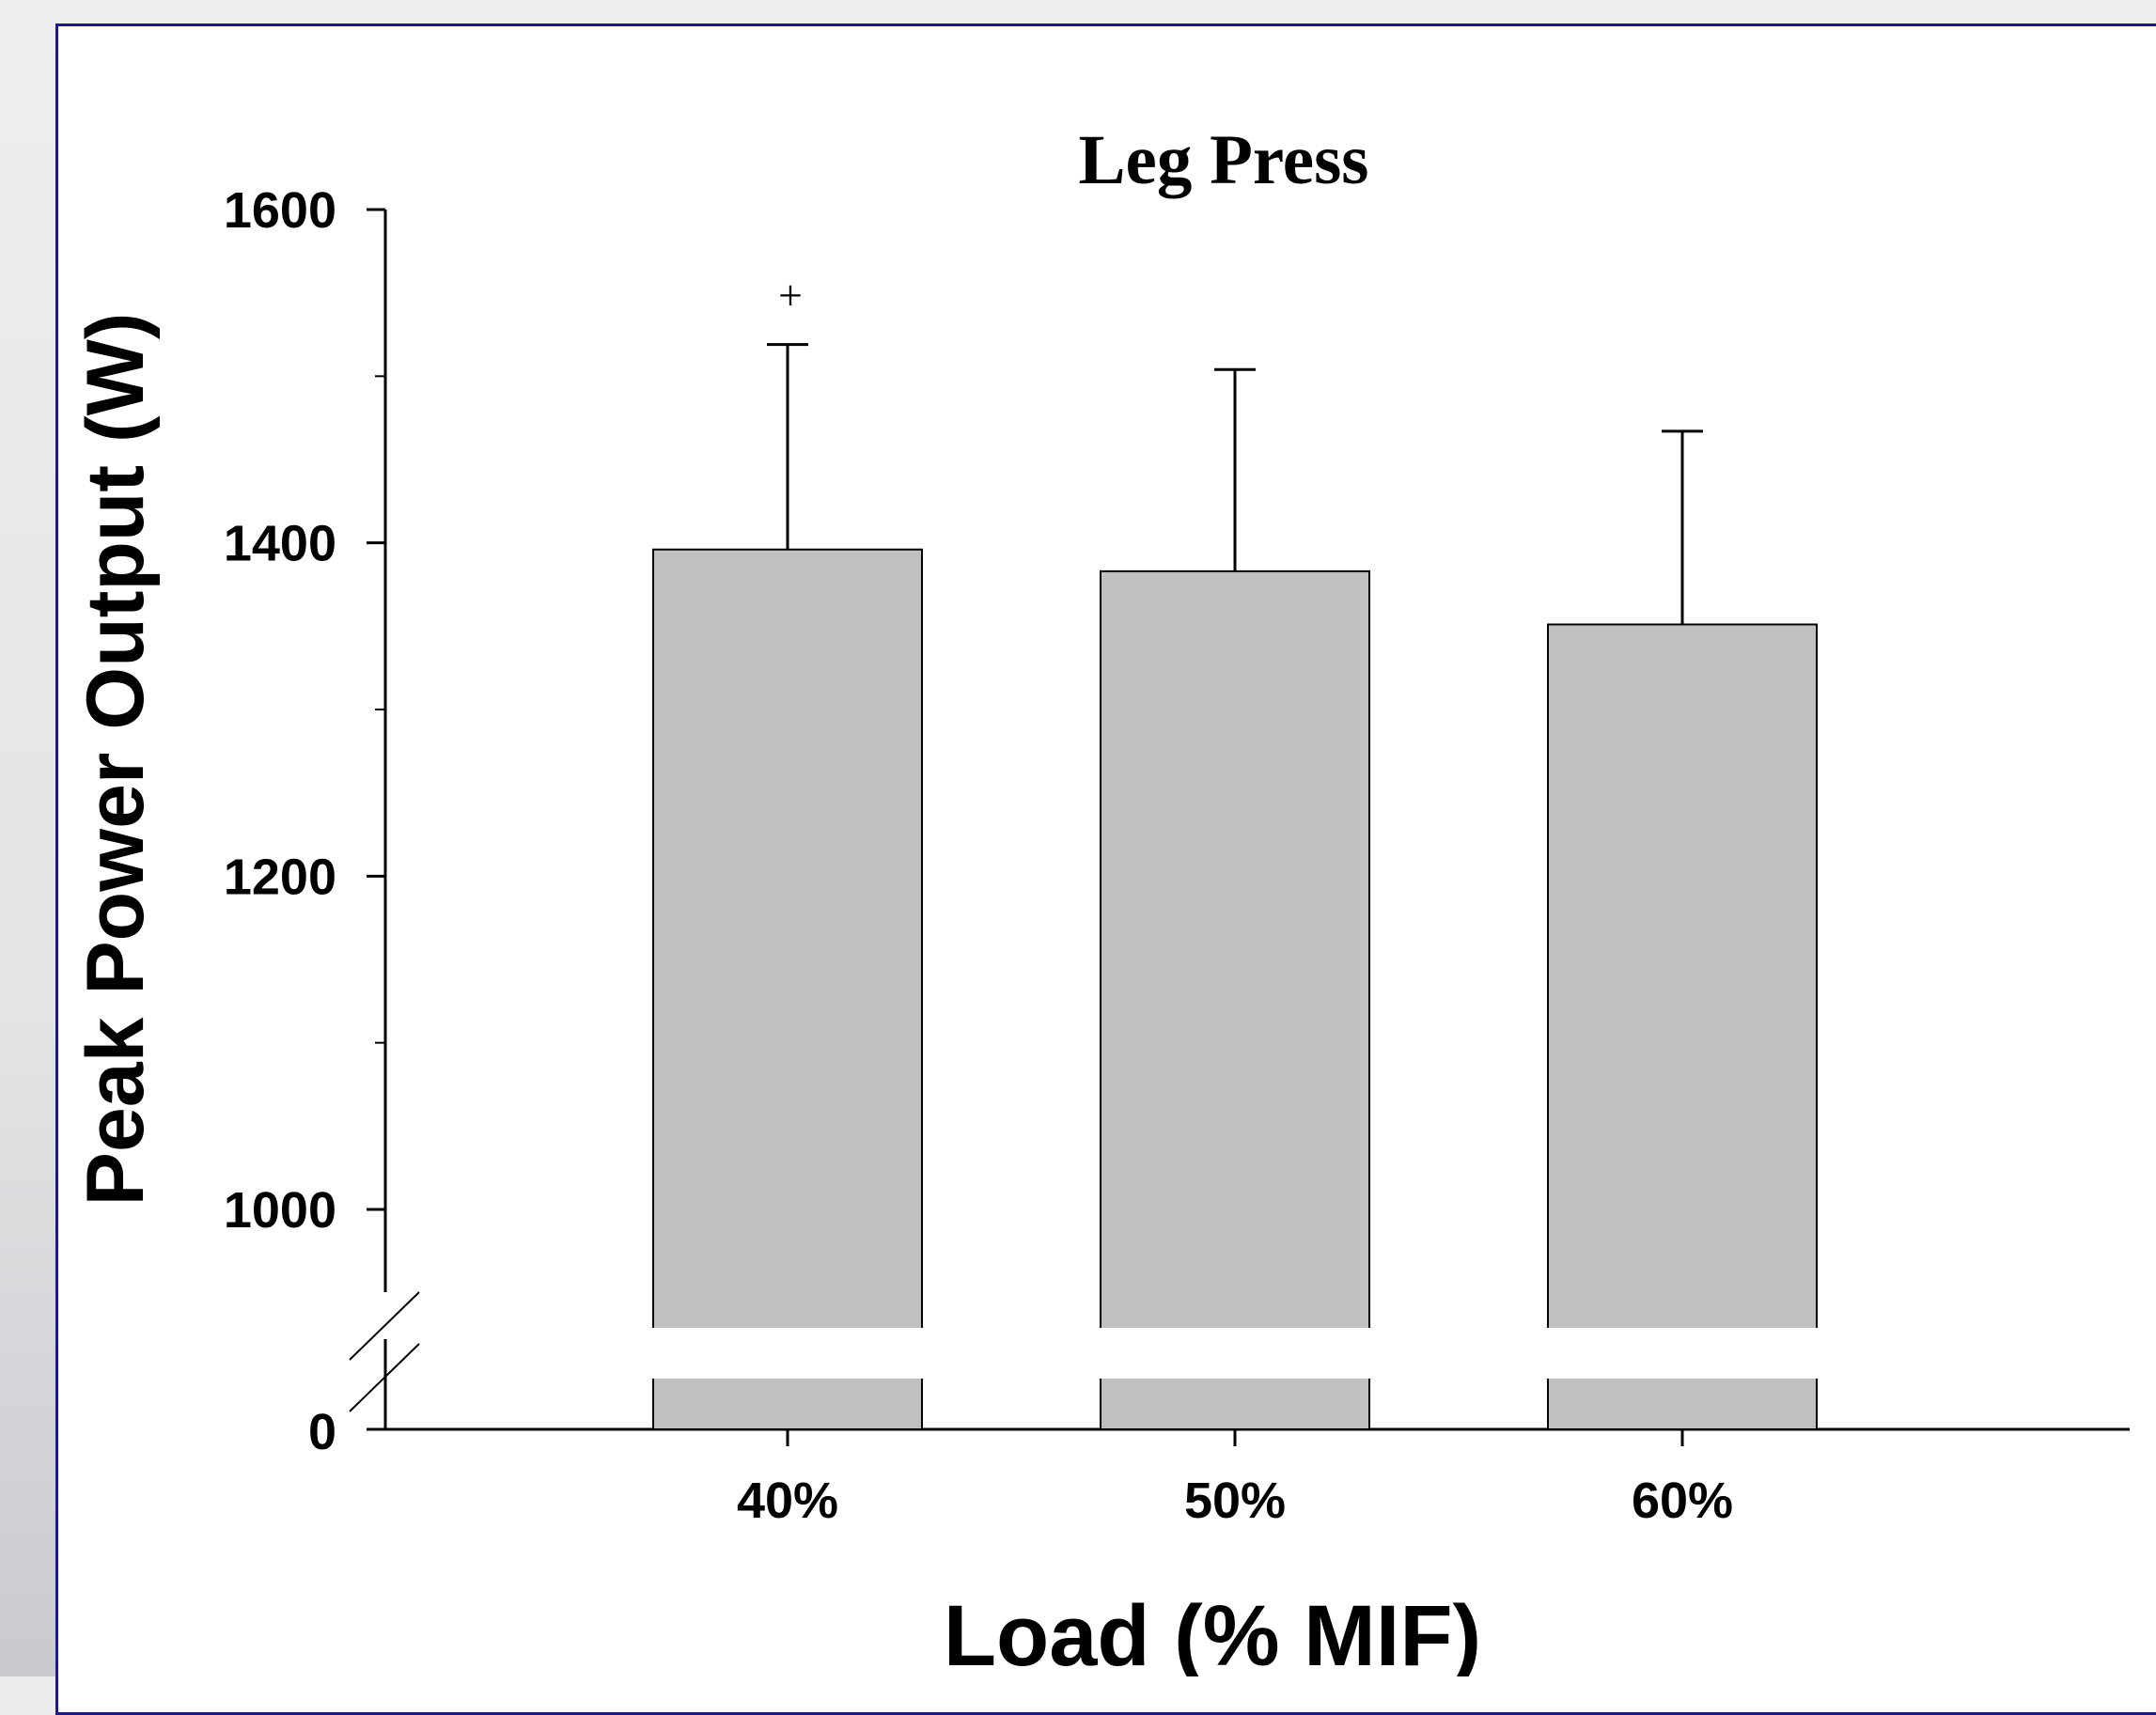 This screenshot has width=2156, height=1715. Describe the element at coordinates (1213, 1632) in the screenshot. I see `x-axis-label: Load (% MIF)` at that location.